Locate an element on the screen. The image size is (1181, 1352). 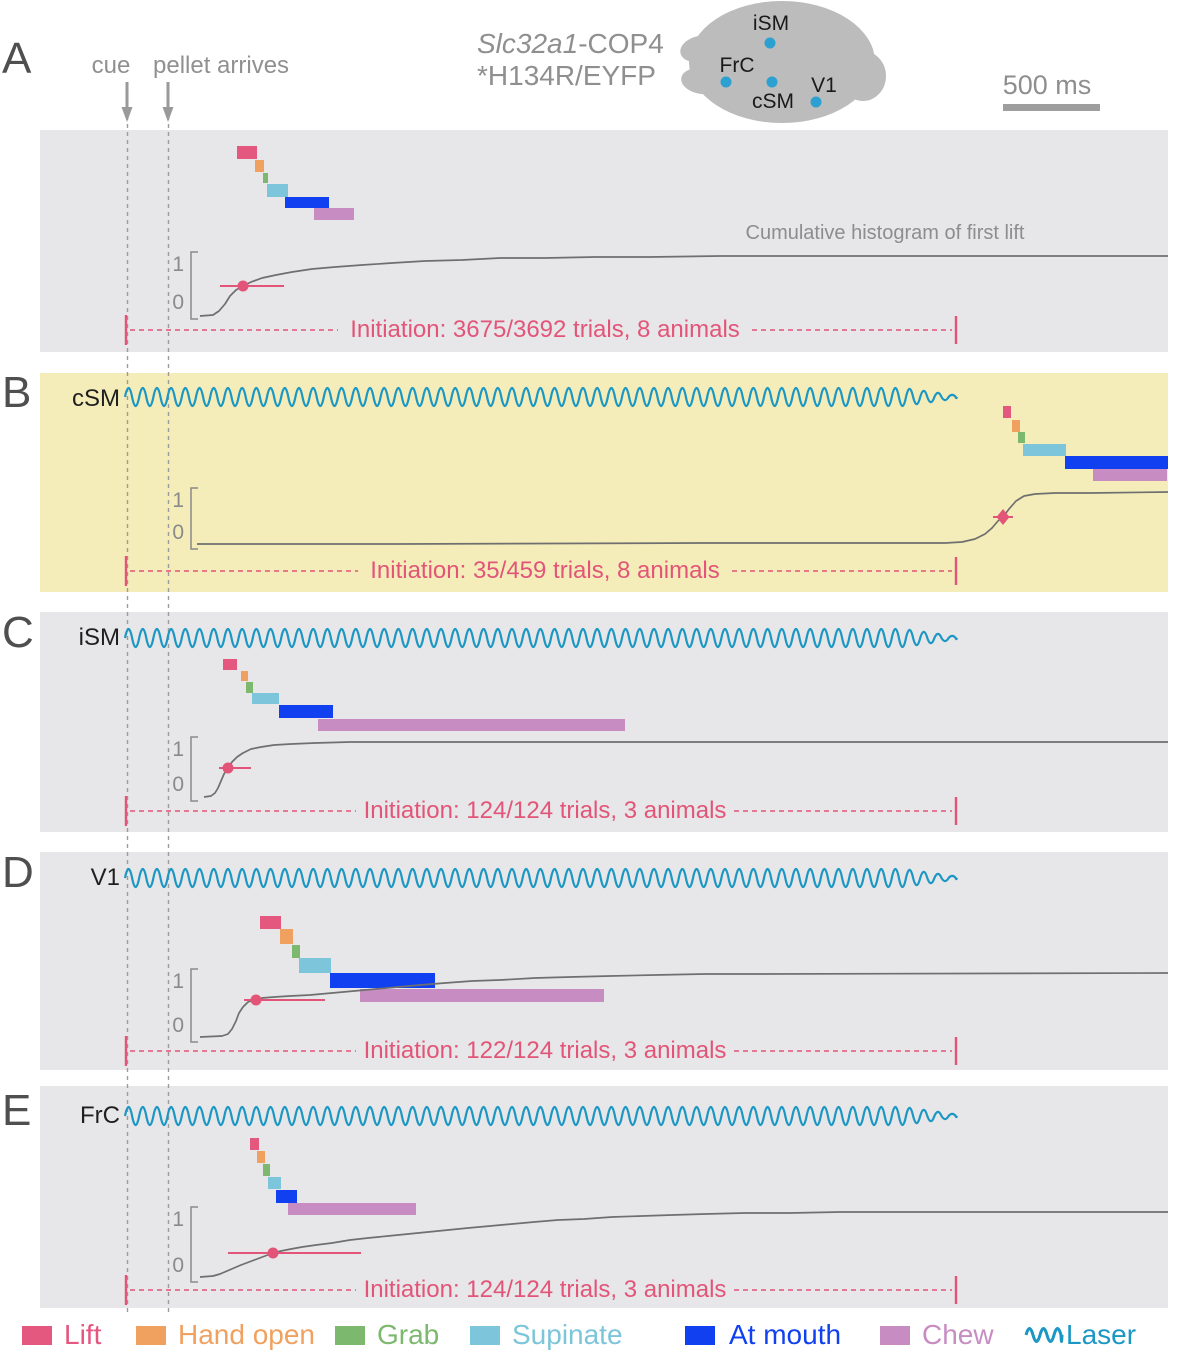
cue-label: cue is located at coordinates (111, 65).